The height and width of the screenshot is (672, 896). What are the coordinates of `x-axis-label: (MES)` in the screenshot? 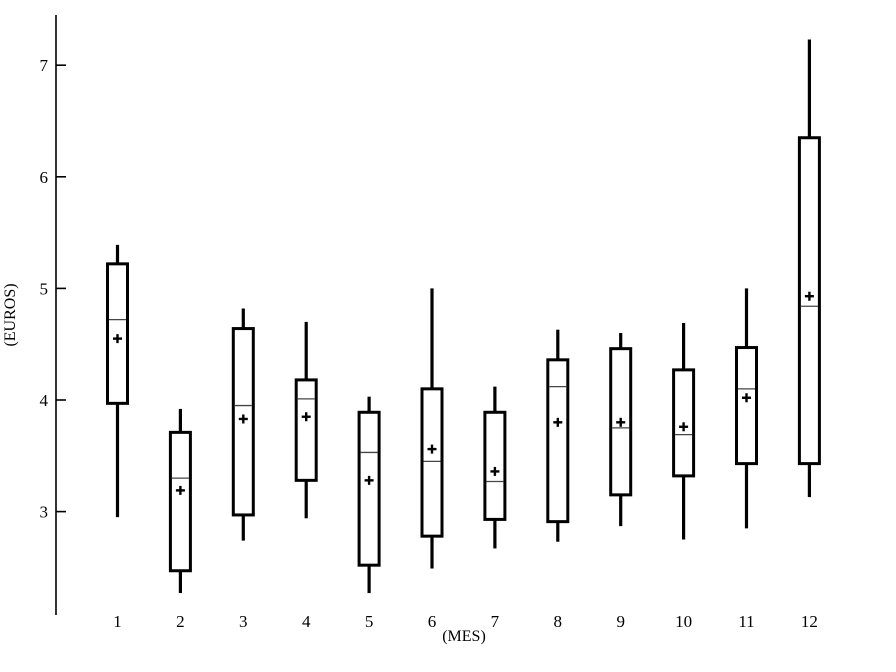 It's located at (464, 636).